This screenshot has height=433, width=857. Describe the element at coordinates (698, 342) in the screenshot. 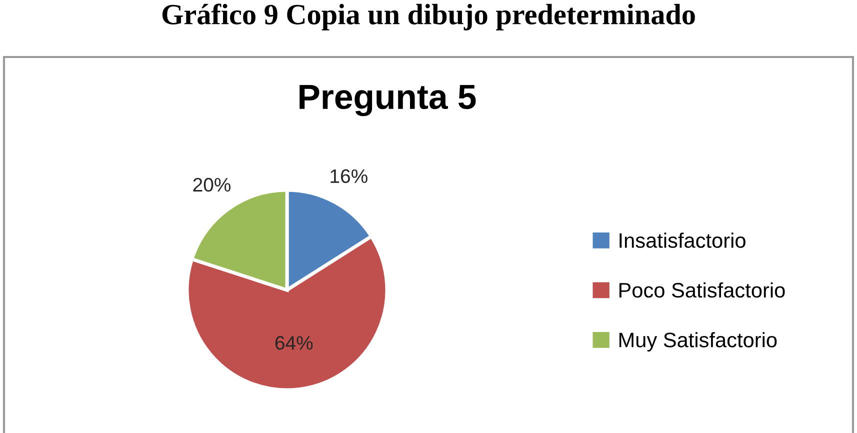

I see `legend-label: Muy Satisfactorio` at that location.